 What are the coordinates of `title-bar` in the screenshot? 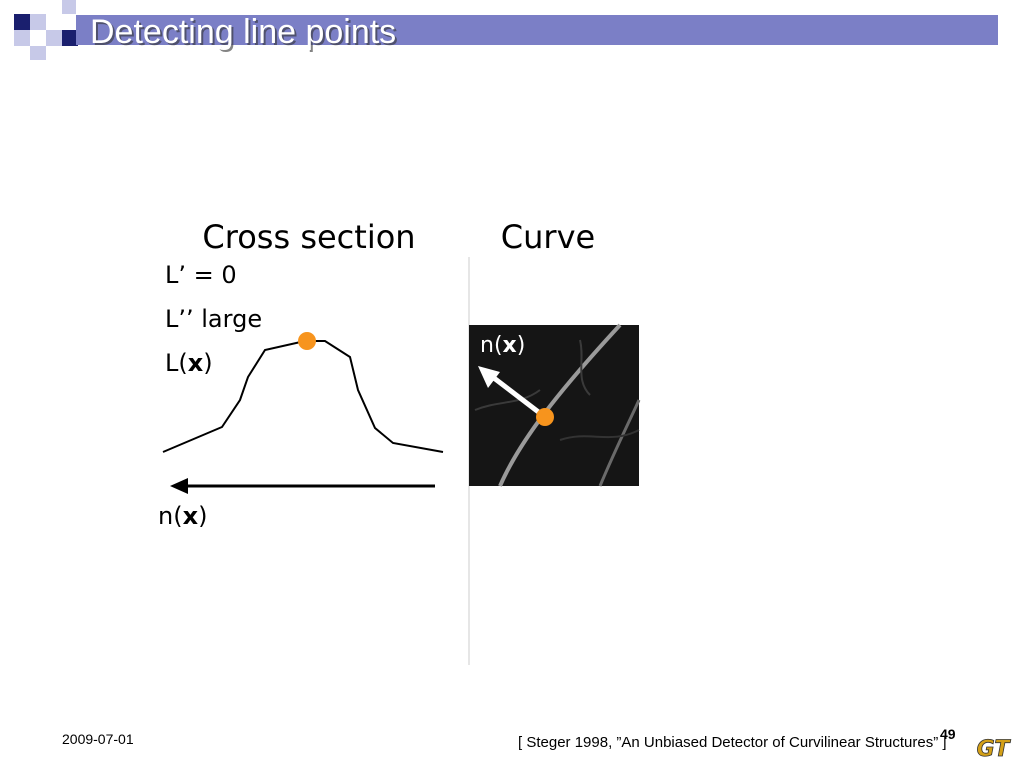 It's located at (537, 30).